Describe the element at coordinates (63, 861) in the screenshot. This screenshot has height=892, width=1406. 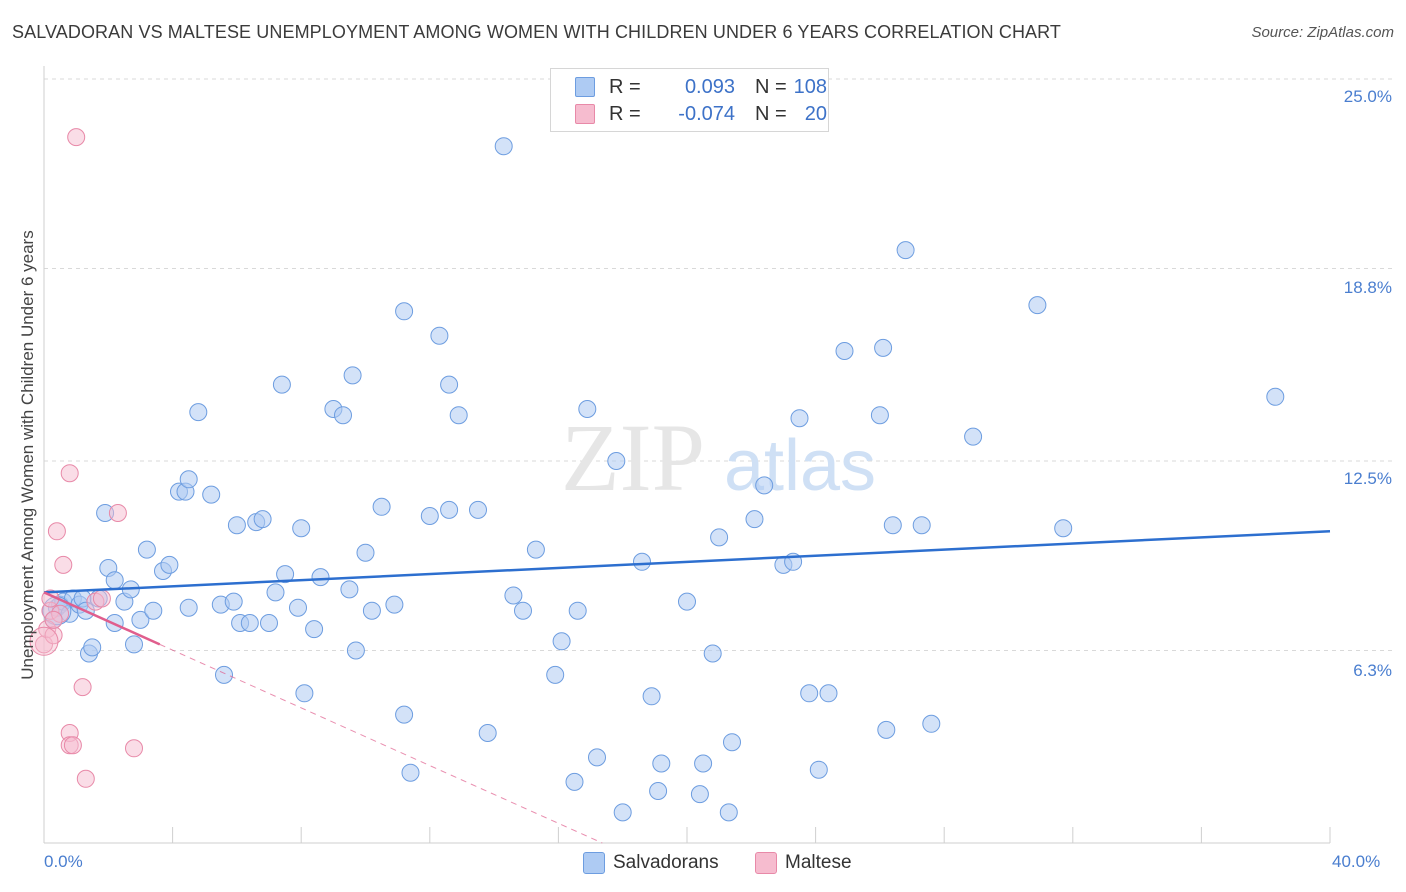
I see `x-tick-label: 0.0%` at that location.